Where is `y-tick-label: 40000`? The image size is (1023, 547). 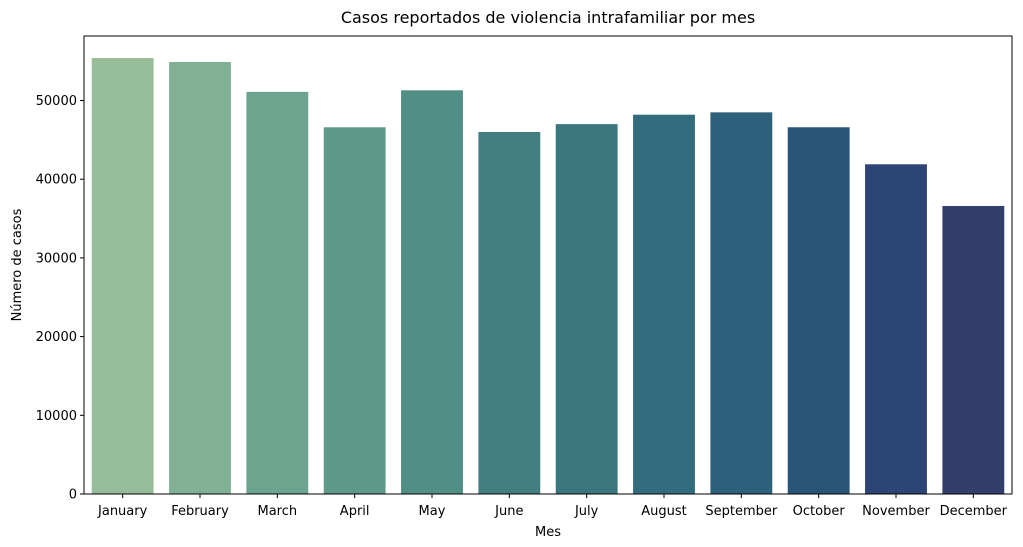
y-tick-label: 40000 is located at coordinates (56, 180).